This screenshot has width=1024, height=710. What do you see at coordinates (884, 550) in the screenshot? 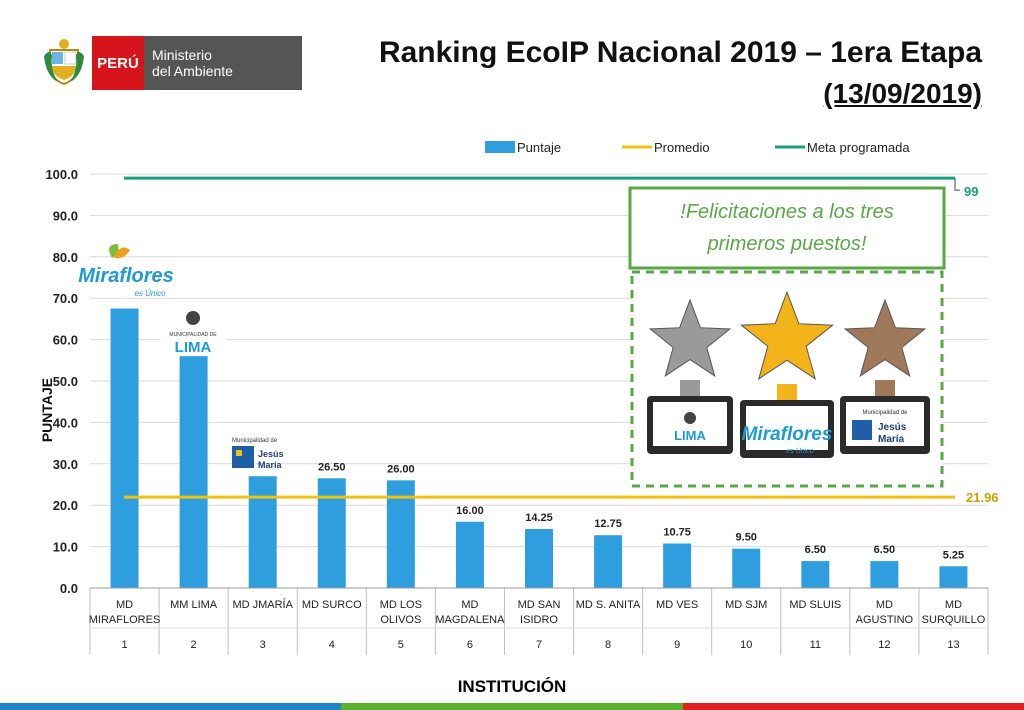
I see `bar-value-label: 6.50` at bounding box center [884, 550].